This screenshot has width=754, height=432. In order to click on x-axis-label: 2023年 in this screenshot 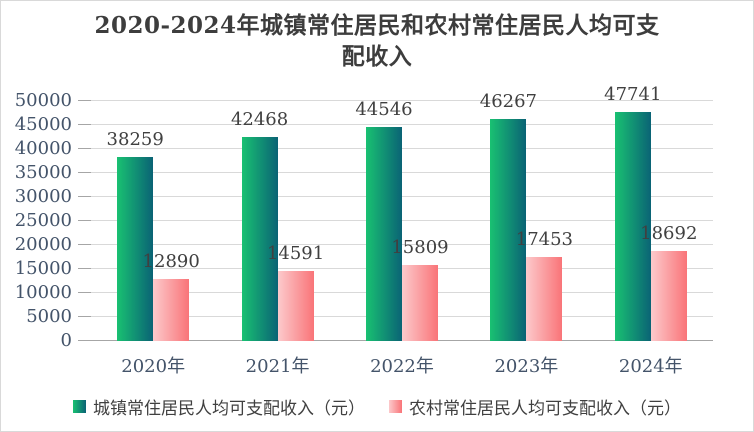, I will do `click(526, 366)`.